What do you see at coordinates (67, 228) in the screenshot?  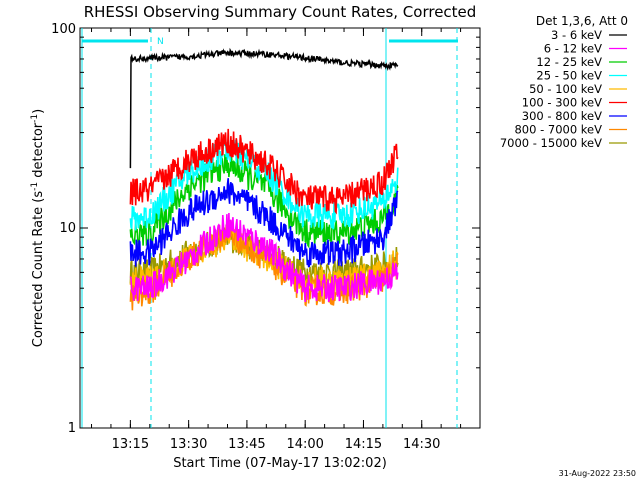 I see `ytick-label: 10` at bounding box center [67, 228].